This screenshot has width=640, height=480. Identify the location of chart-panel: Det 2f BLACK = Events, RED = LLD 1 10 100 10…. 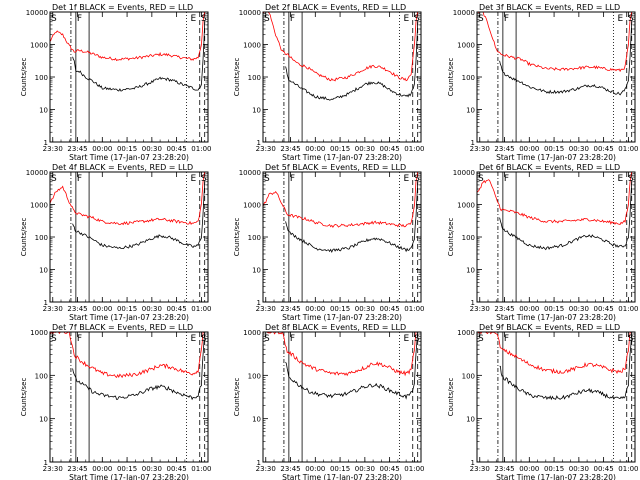
(328, 82).